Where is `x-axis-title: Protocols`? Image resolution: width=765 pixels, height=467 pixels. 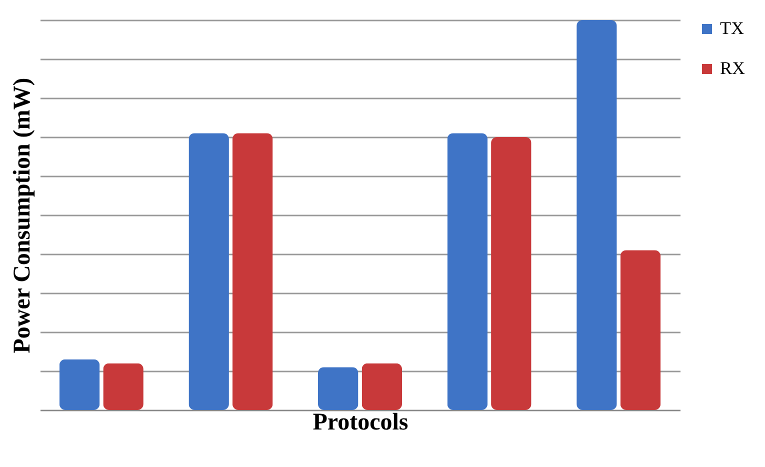
x-axis-title: Protocols is located at coordinates (360, 423).